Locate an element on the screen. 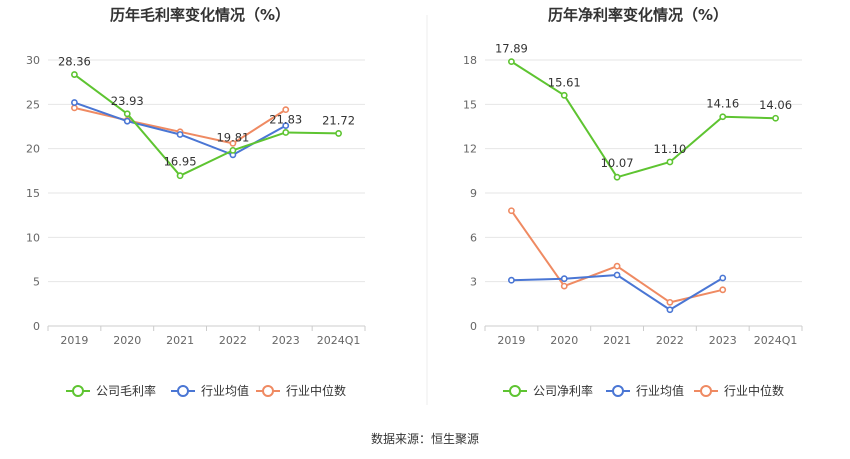 This screenshot has height=459, width=850. data-label: 14.16 is located at coordinates (722, 104).